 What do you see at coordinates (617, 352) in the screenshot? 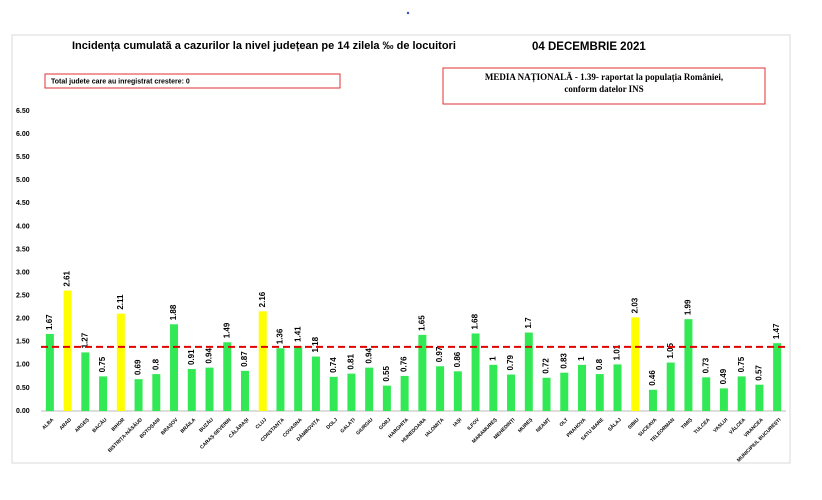
I see `value-label: 1.01` at bounding box center [617, 352].